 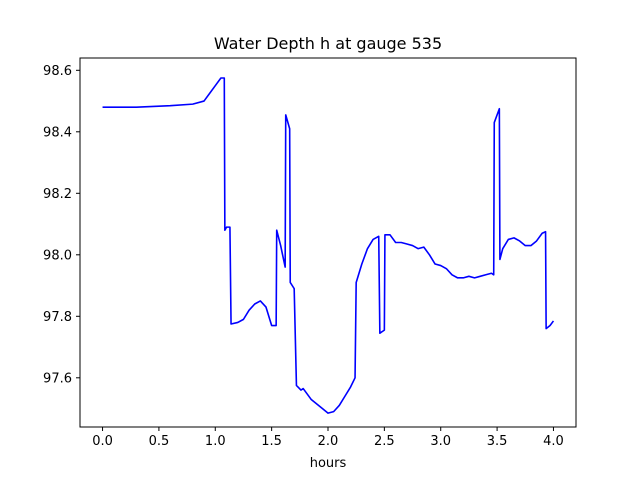 I want to click on x-tick-label: 4.0, so click(x=553, y=441).